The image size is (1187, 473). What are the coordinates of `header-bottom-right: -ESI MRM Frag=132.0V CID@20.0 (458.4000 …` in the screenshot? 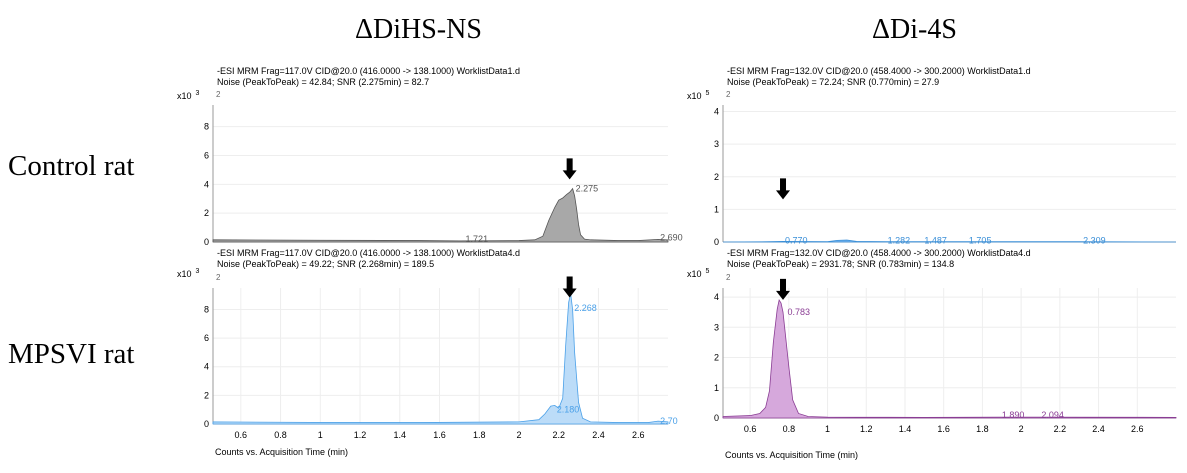 It's located at (879, 259).